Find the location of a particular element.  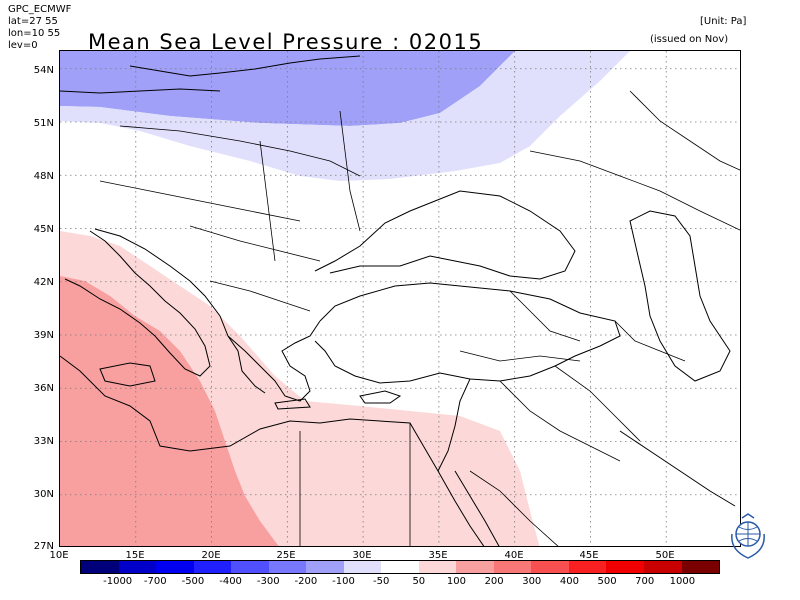

x-tick-label: 25E is located at coordinates (286, 555).